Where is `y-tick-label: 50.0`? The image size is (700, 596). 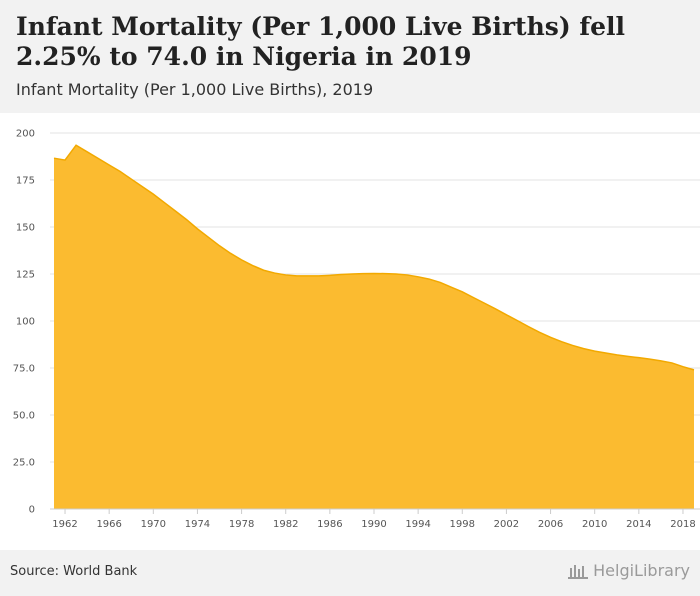 y-tick-label: 50.0 is located at coordinates (24, 416).